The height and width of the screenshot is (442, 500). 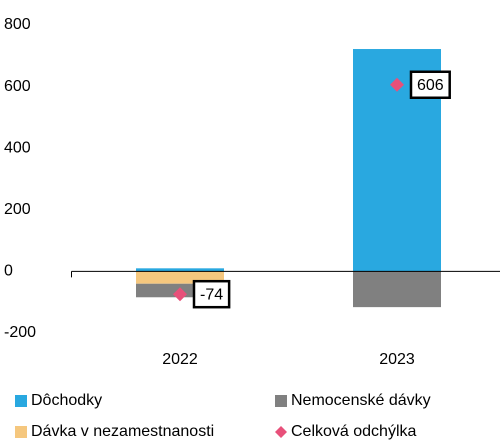 I want to click on legend-label: Nemocenské dávky, so click(x=361, y=400).